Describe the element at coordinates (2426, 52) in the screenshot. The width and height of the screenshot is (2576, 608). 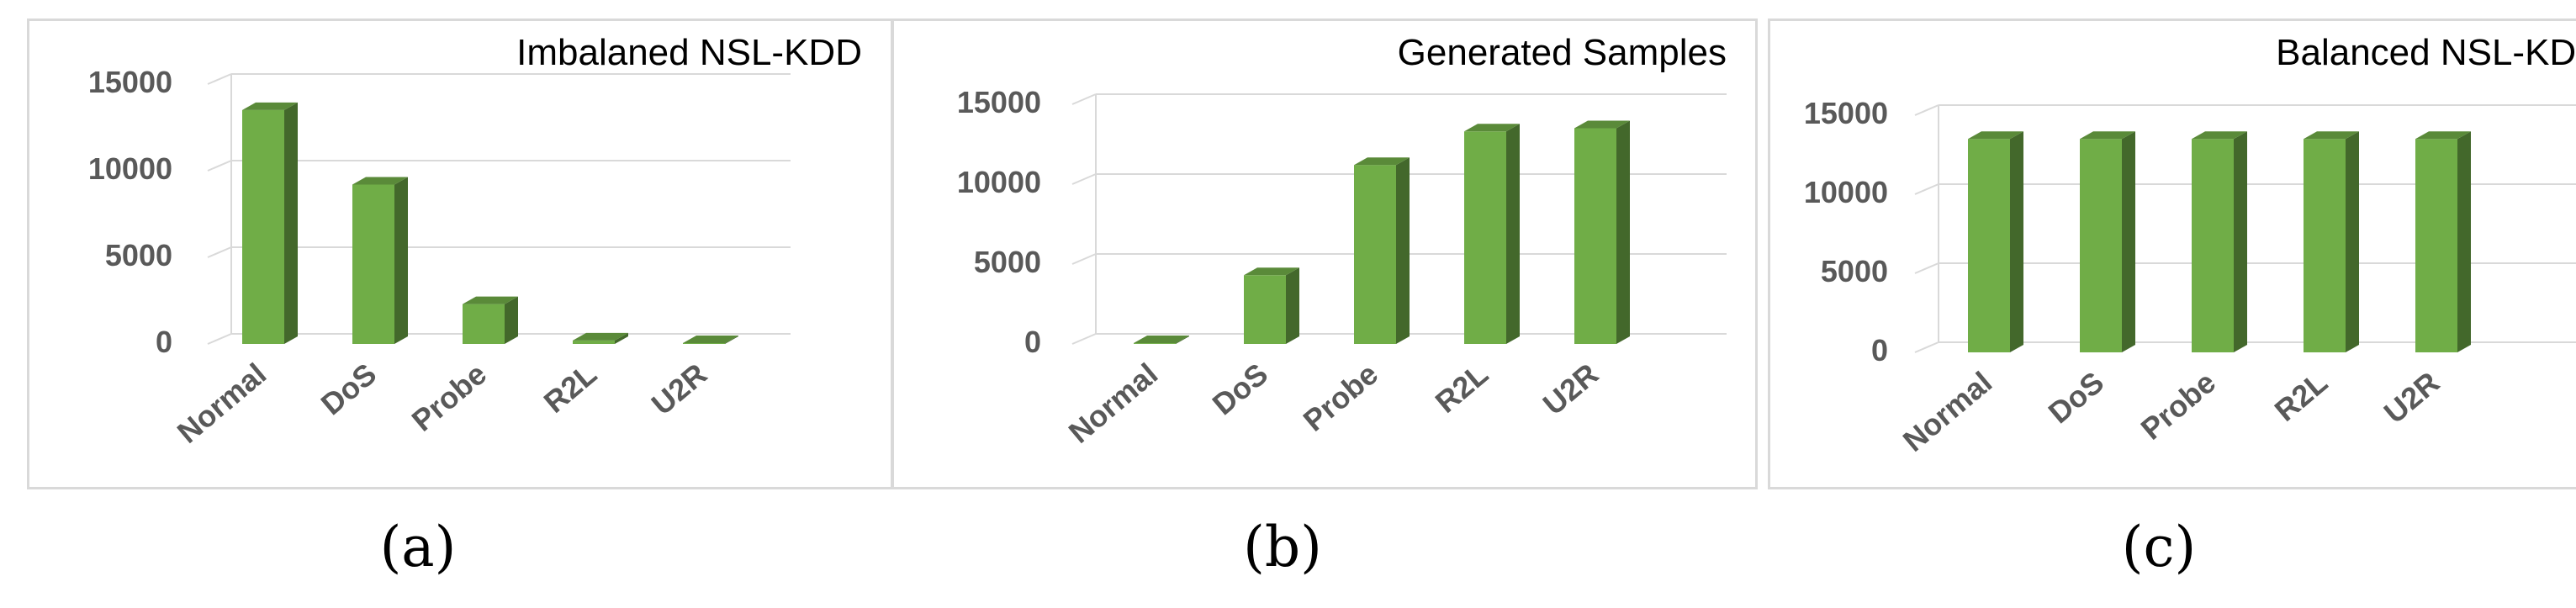
I see `chart-title: Balanced NSL-KDD` at that location.